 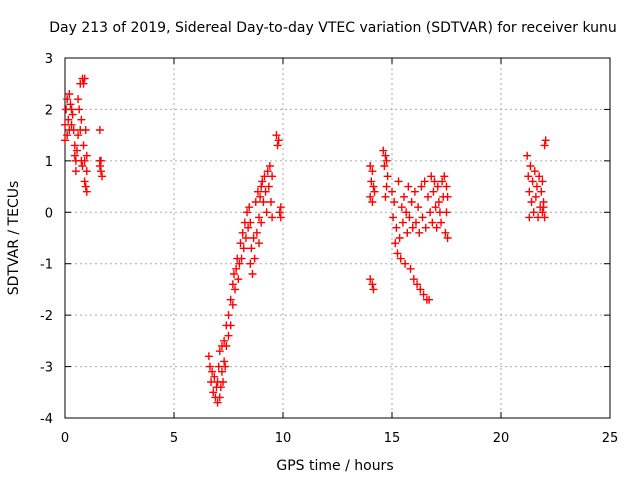 What do you see at coordinates (49, 110) in the screenshot?
I see `y-tick-label: 2` at bounding box center [49, 110].